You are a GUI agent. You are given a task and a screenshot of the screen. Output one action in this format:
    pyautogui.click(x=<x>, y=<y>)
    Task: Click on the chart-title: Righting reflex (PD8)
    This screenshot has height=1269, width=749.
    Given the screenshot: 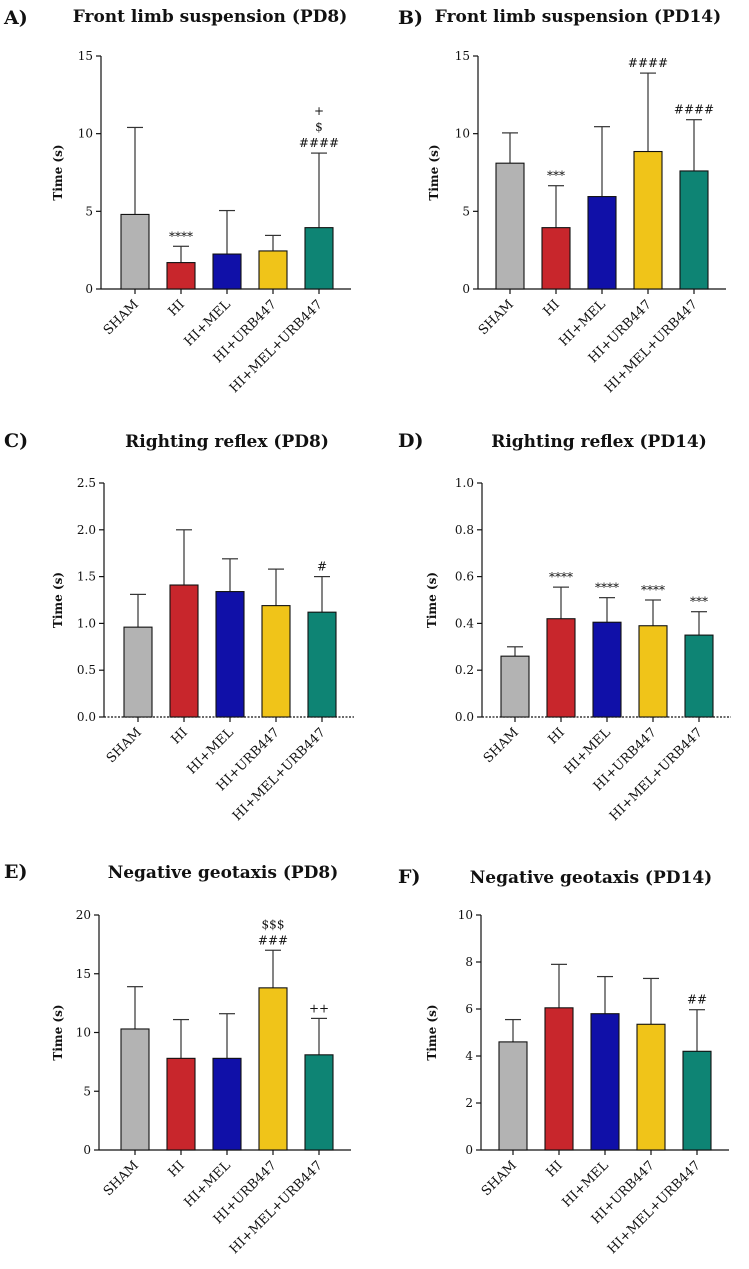 What is the action you would take?
    pyautogui.click(x=227, y=442)
    